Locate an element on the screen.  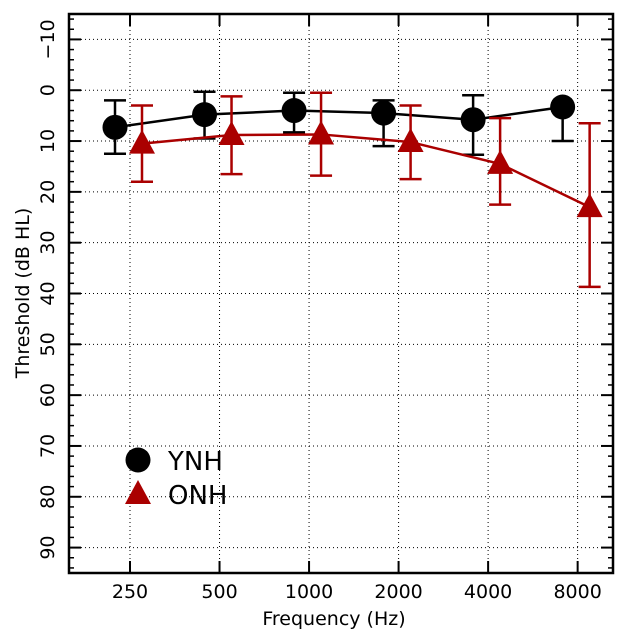
legend-label-onh: ONH is located at coordinates (197, 496).